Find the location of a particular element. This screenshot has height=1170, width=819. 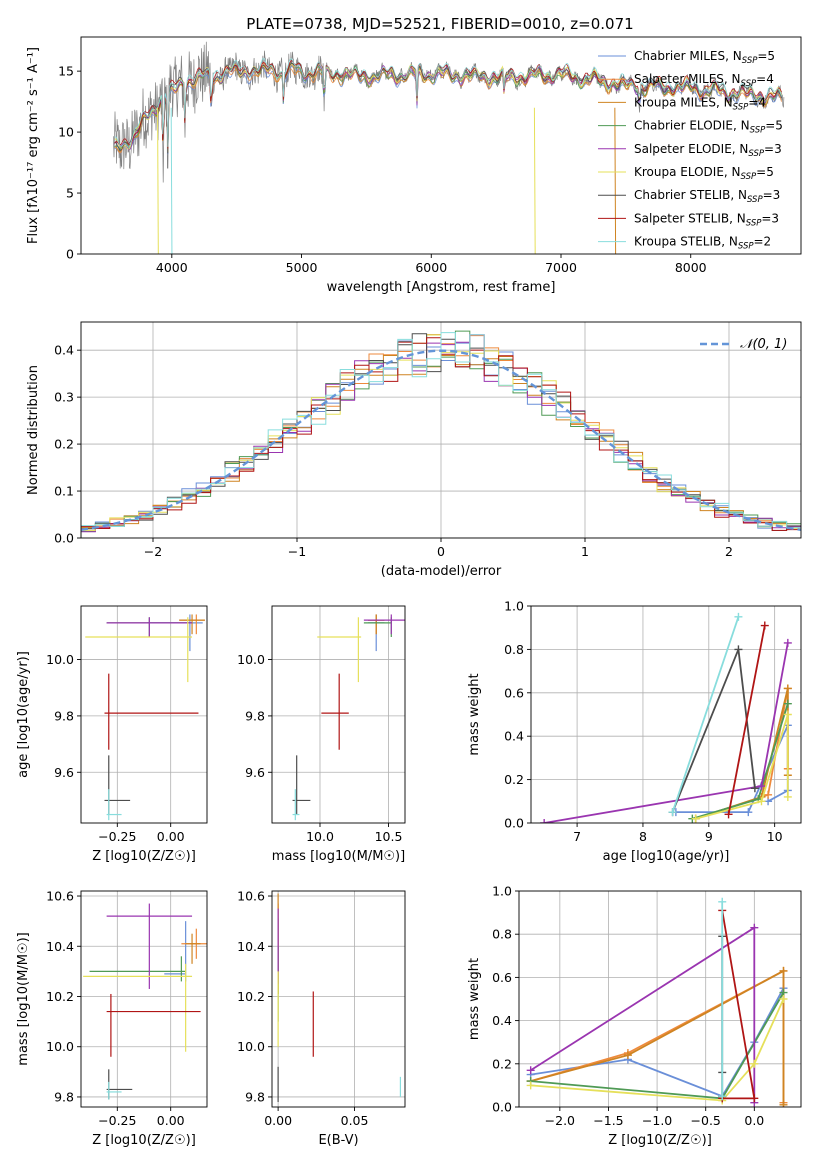

legend-label-7: Salpeter STELIB, NSSP=3 is located at coordinates (706, 219).